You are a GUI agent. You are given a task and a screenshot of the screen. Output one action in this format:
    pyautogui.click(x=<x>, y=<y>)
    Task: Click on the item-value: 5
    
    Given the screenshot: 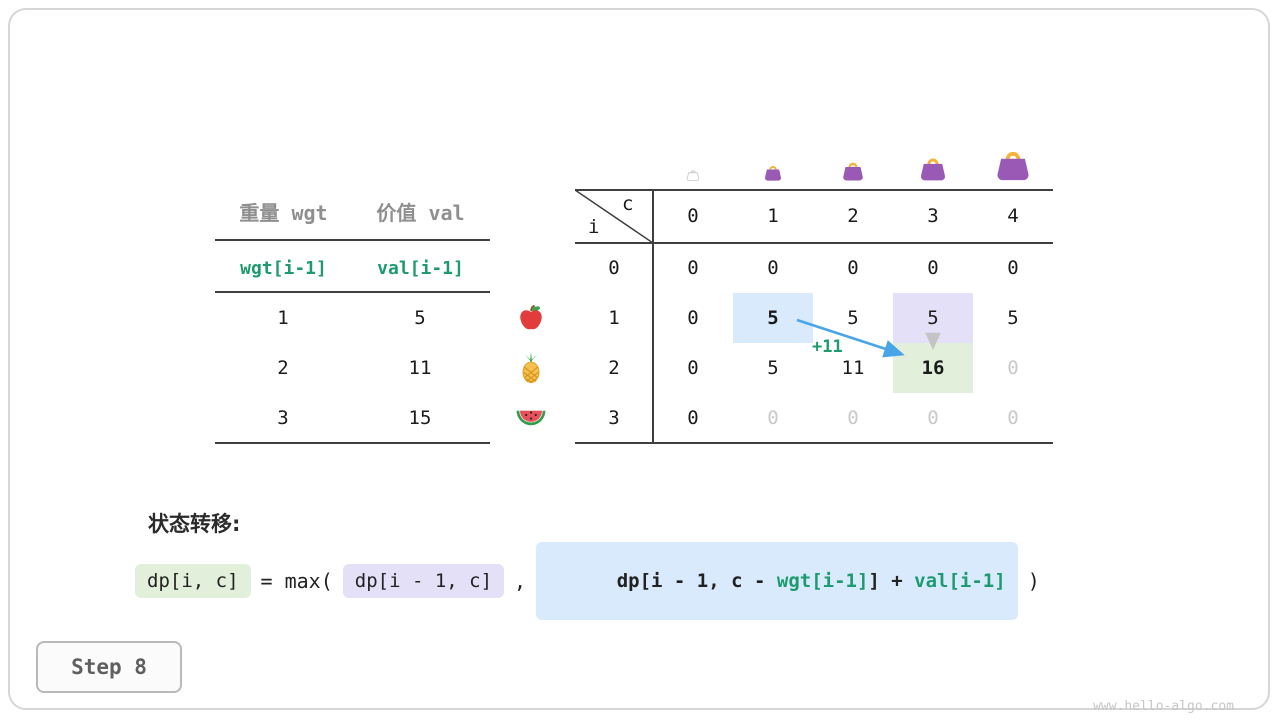 What is the action you would take?
    pyautogui.click(x=420, y=318)
    